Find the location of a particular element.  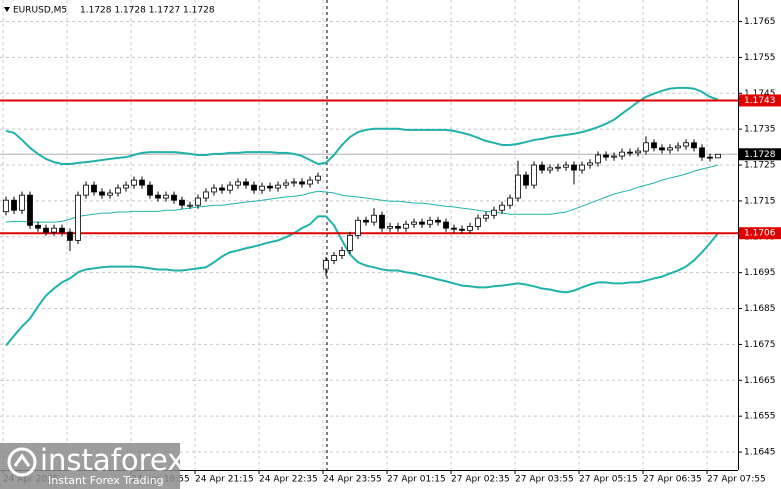

quote-line: 1.1728 1.1728 1.1727 1.1728 is located at coordinates (147, 11).